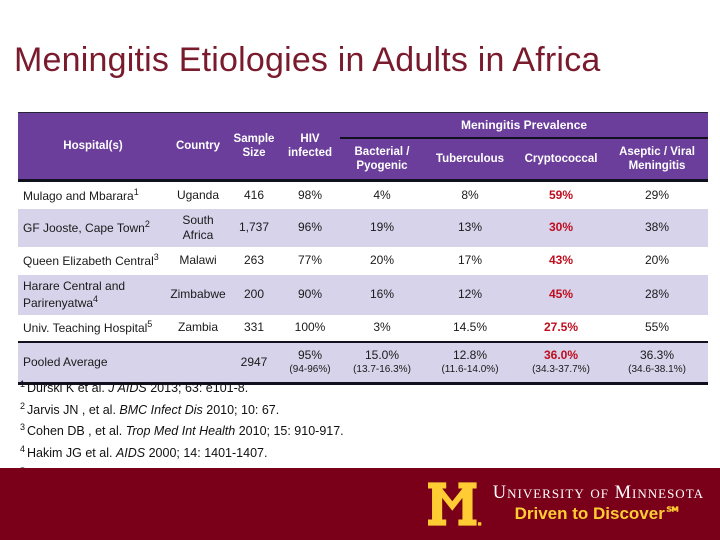  Describe the element at coordinates (561, 194) in the screenshot. I see `cryptococcal-cell: 59%` at that location.